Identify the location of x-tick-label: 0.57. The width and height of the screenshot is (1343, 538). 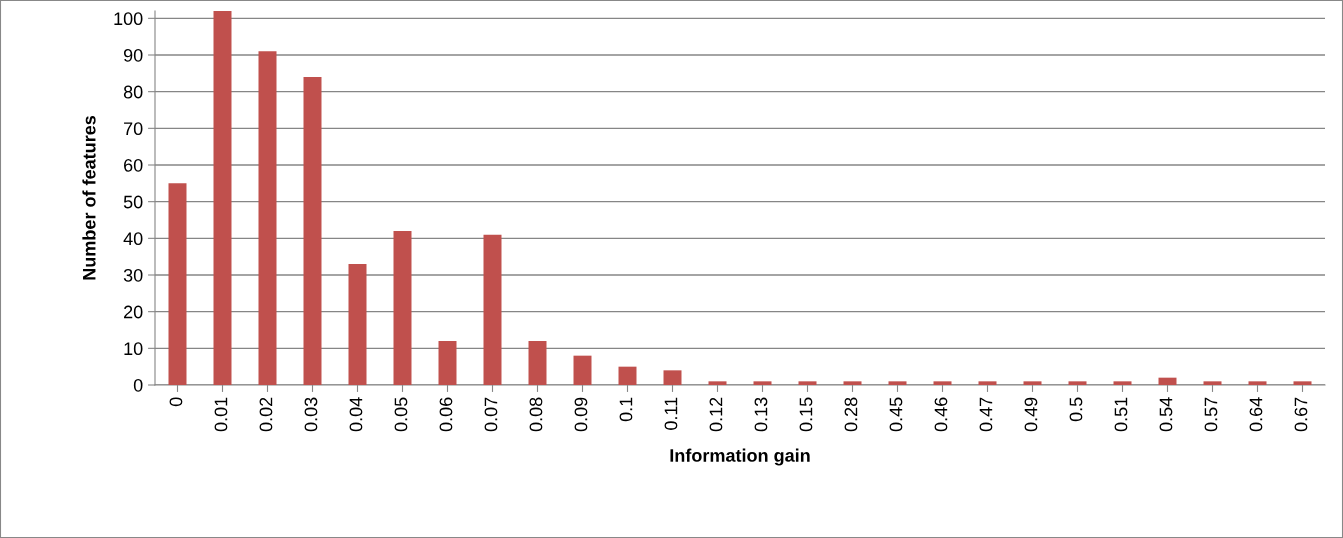
(1211, 414).